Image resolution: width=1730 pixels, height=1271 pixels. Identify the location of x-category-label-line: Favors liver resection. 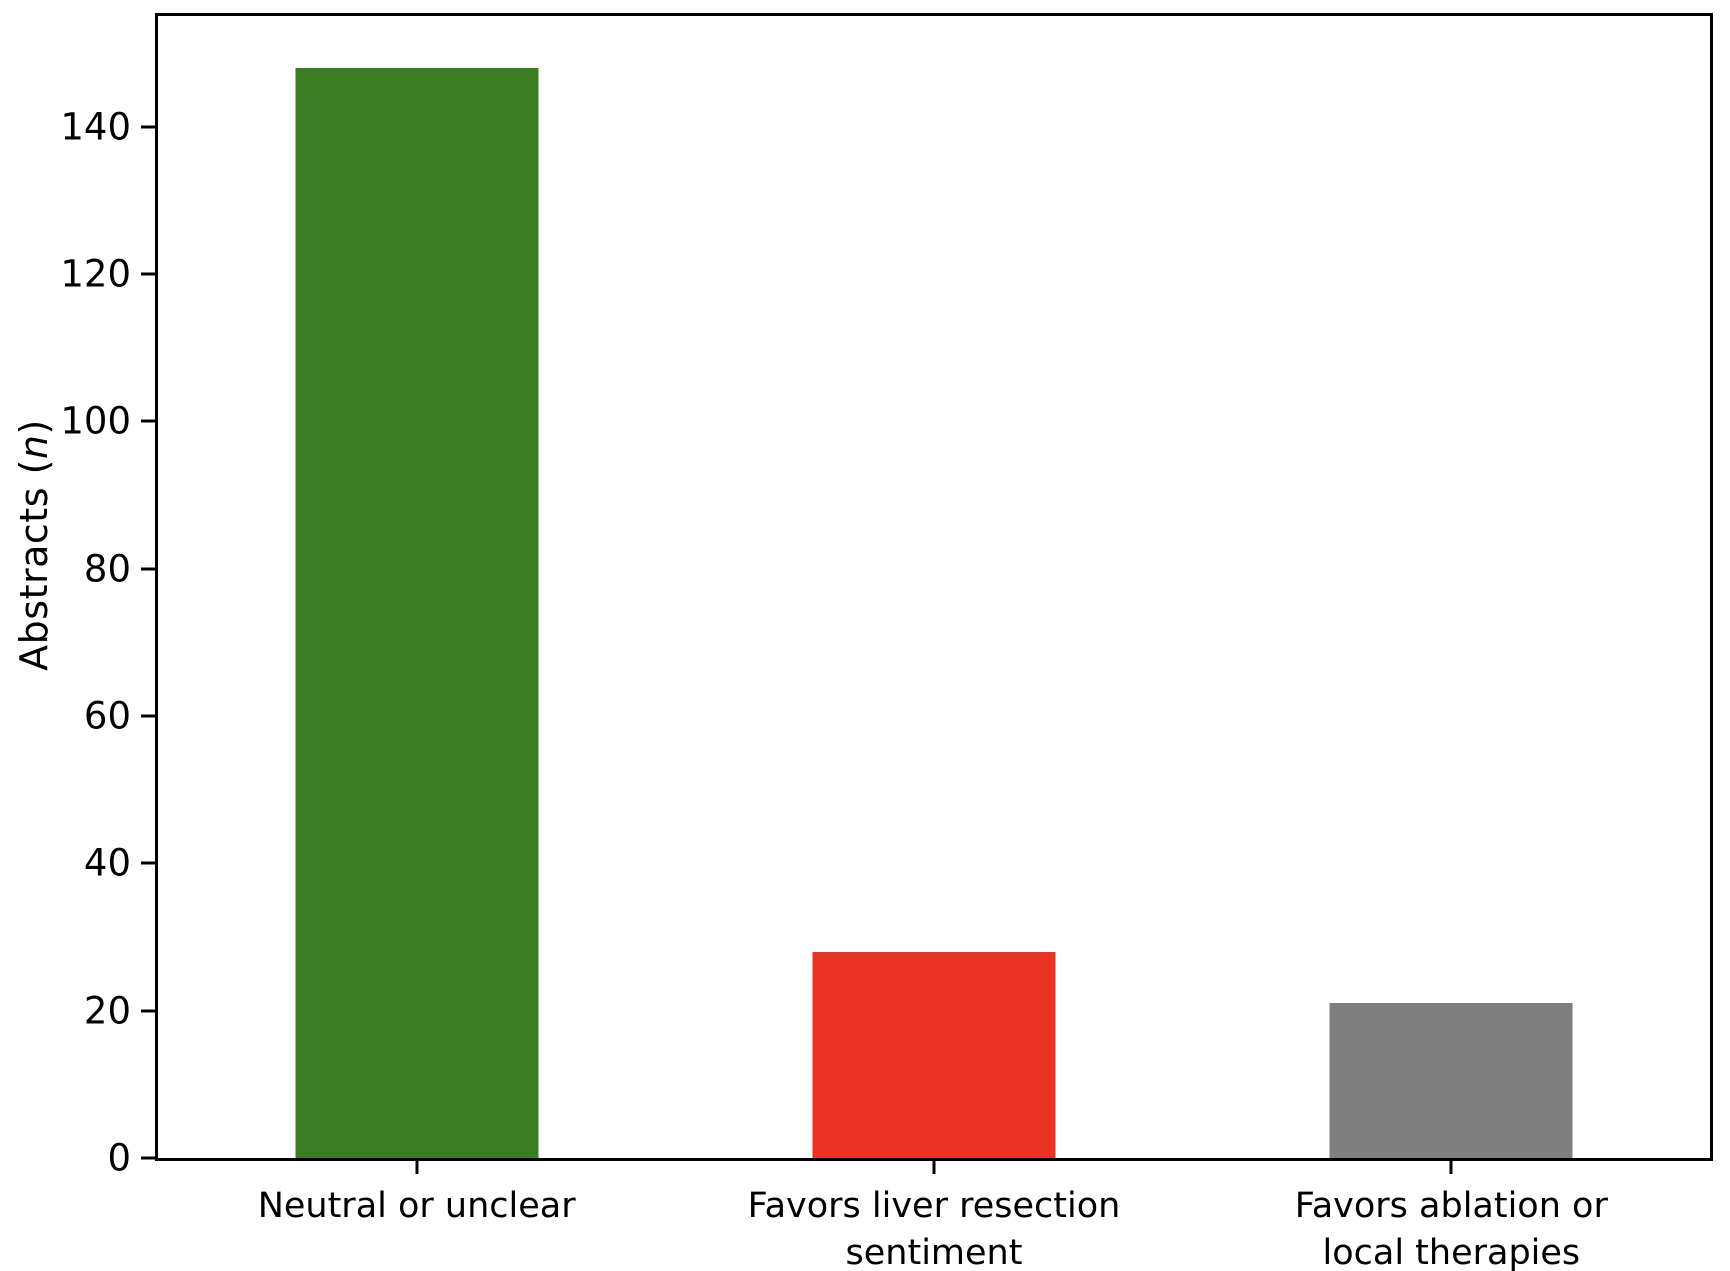
(934, 1206).